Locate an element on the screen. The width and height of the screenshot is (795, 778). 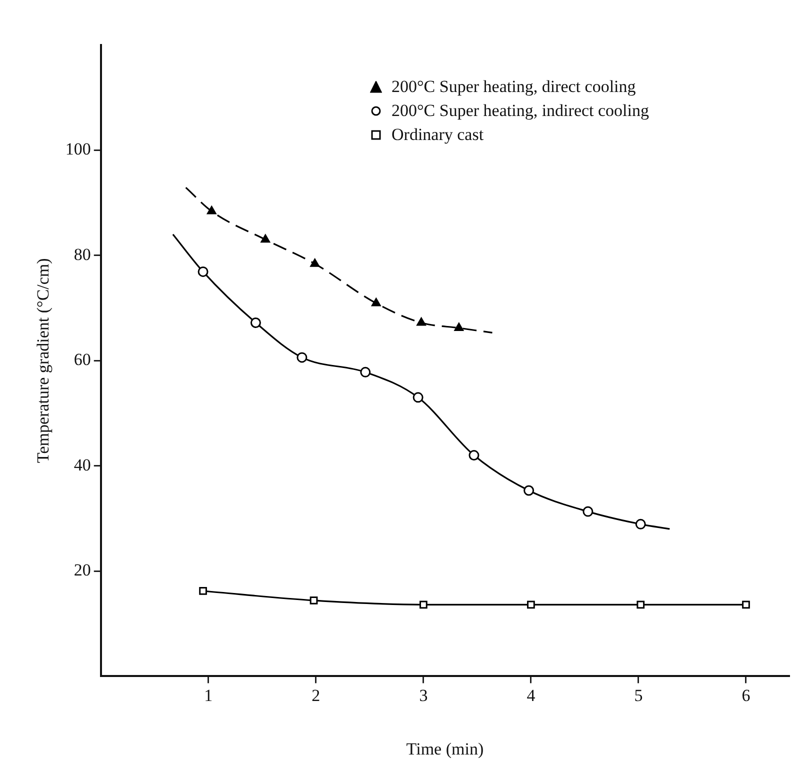
x-tick-label: 5 is located at coordinates (638, 695).